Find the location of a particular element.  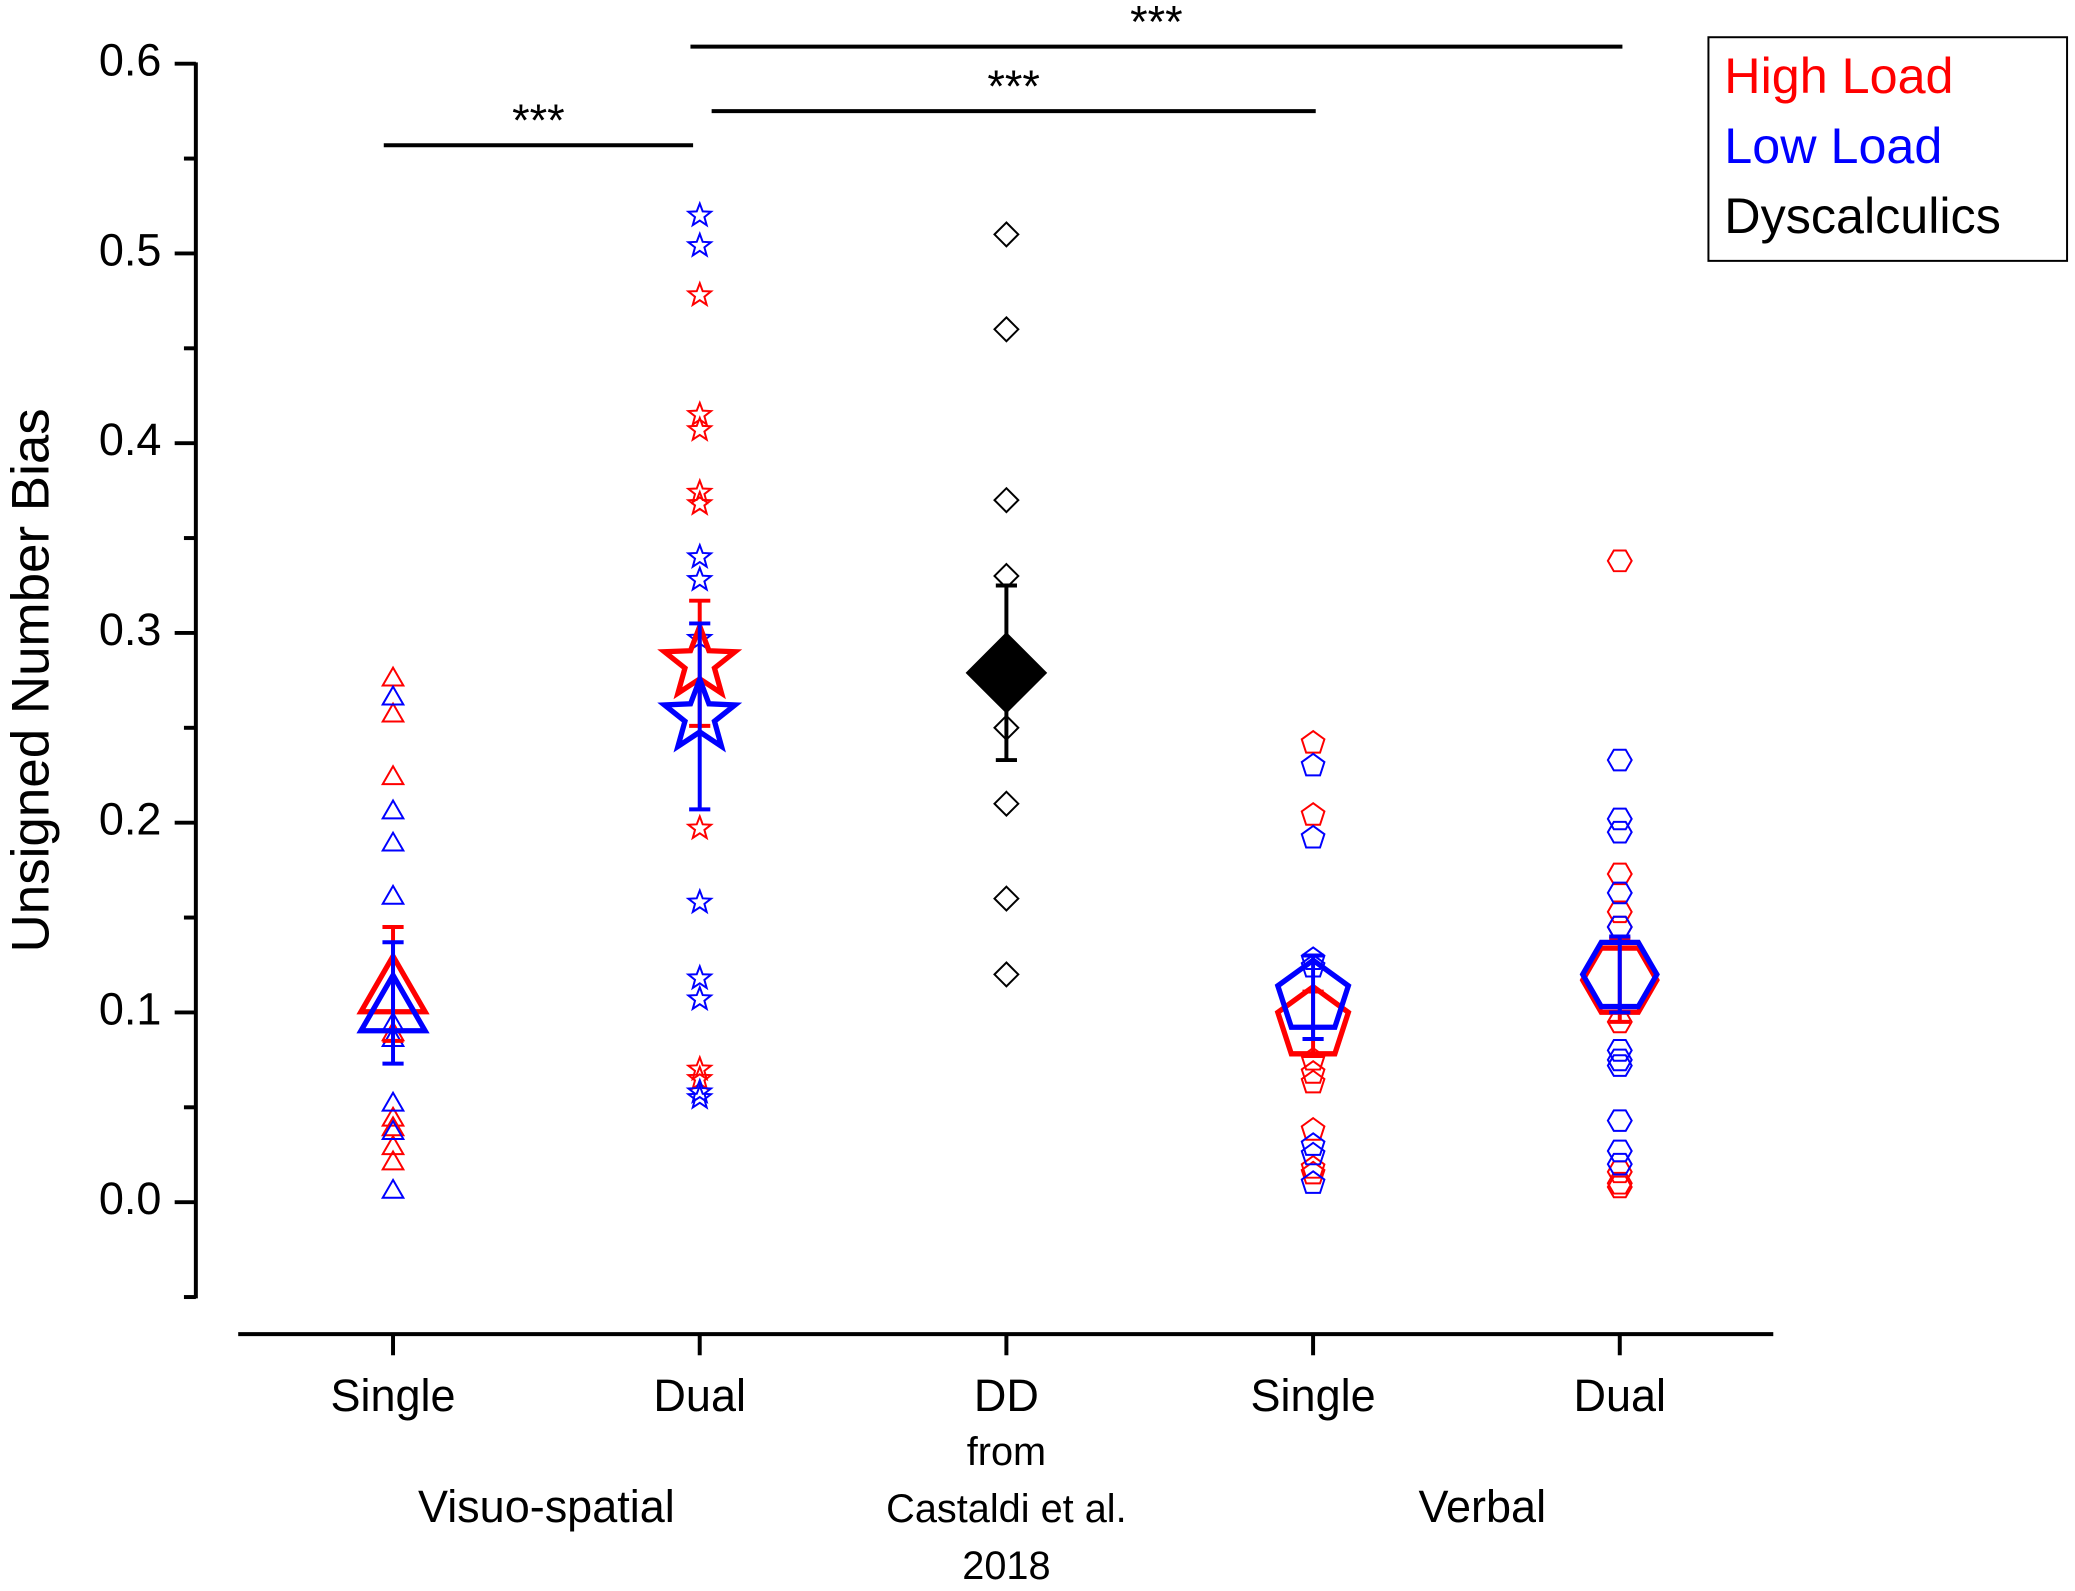

legend-entry: Dyscalculics is located at coordinates (1862, 215).